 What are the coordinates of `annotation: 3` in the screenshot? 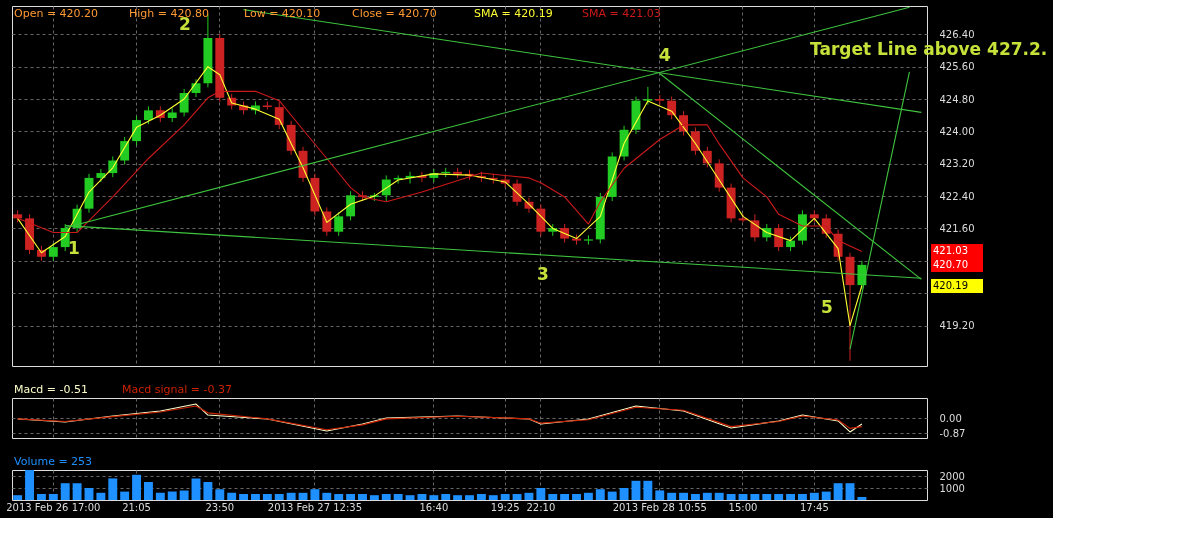 It's located at (543, 274).